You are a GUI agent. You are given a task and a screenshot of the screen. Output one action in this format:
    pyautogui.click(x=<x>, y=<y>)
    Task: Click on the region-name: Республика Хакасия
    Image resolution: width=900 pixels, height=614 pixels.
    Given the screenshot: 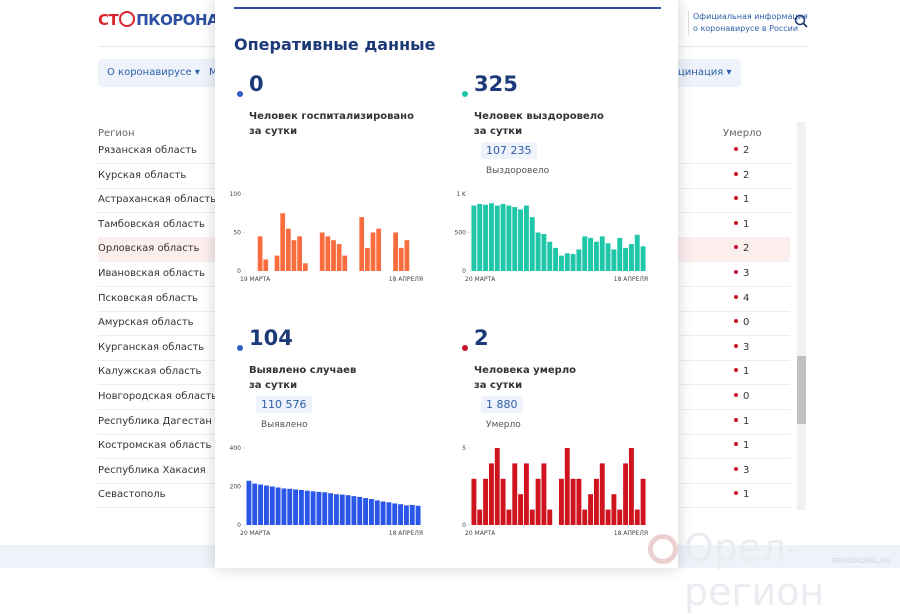 What is the action you would take?
    pyautogui.click(x=152, y=470)
    